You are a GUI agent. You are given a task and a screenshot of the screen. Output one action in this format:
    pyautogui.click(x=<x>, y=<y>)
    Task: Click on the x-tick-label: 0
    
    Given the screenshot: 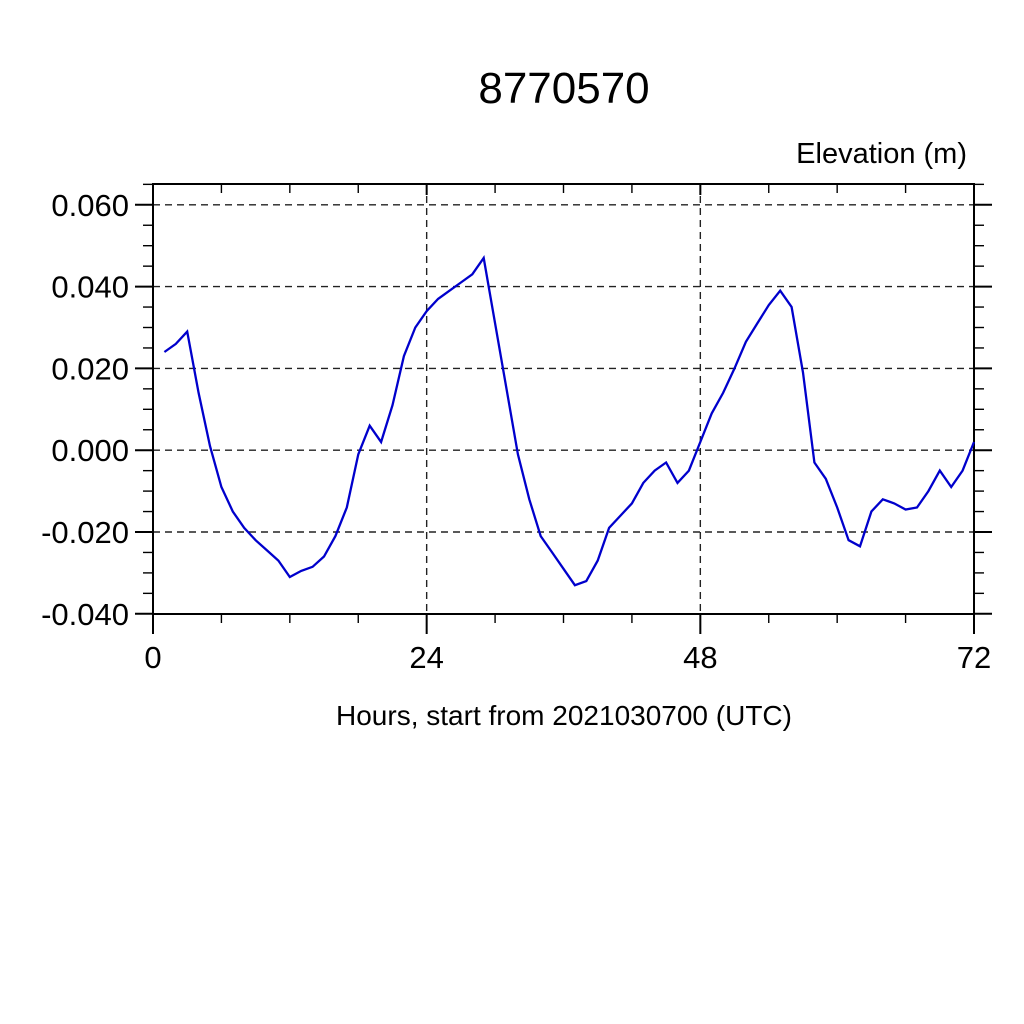 What is the action you would take?
    pyautogui.click(x=152, y=657)
    